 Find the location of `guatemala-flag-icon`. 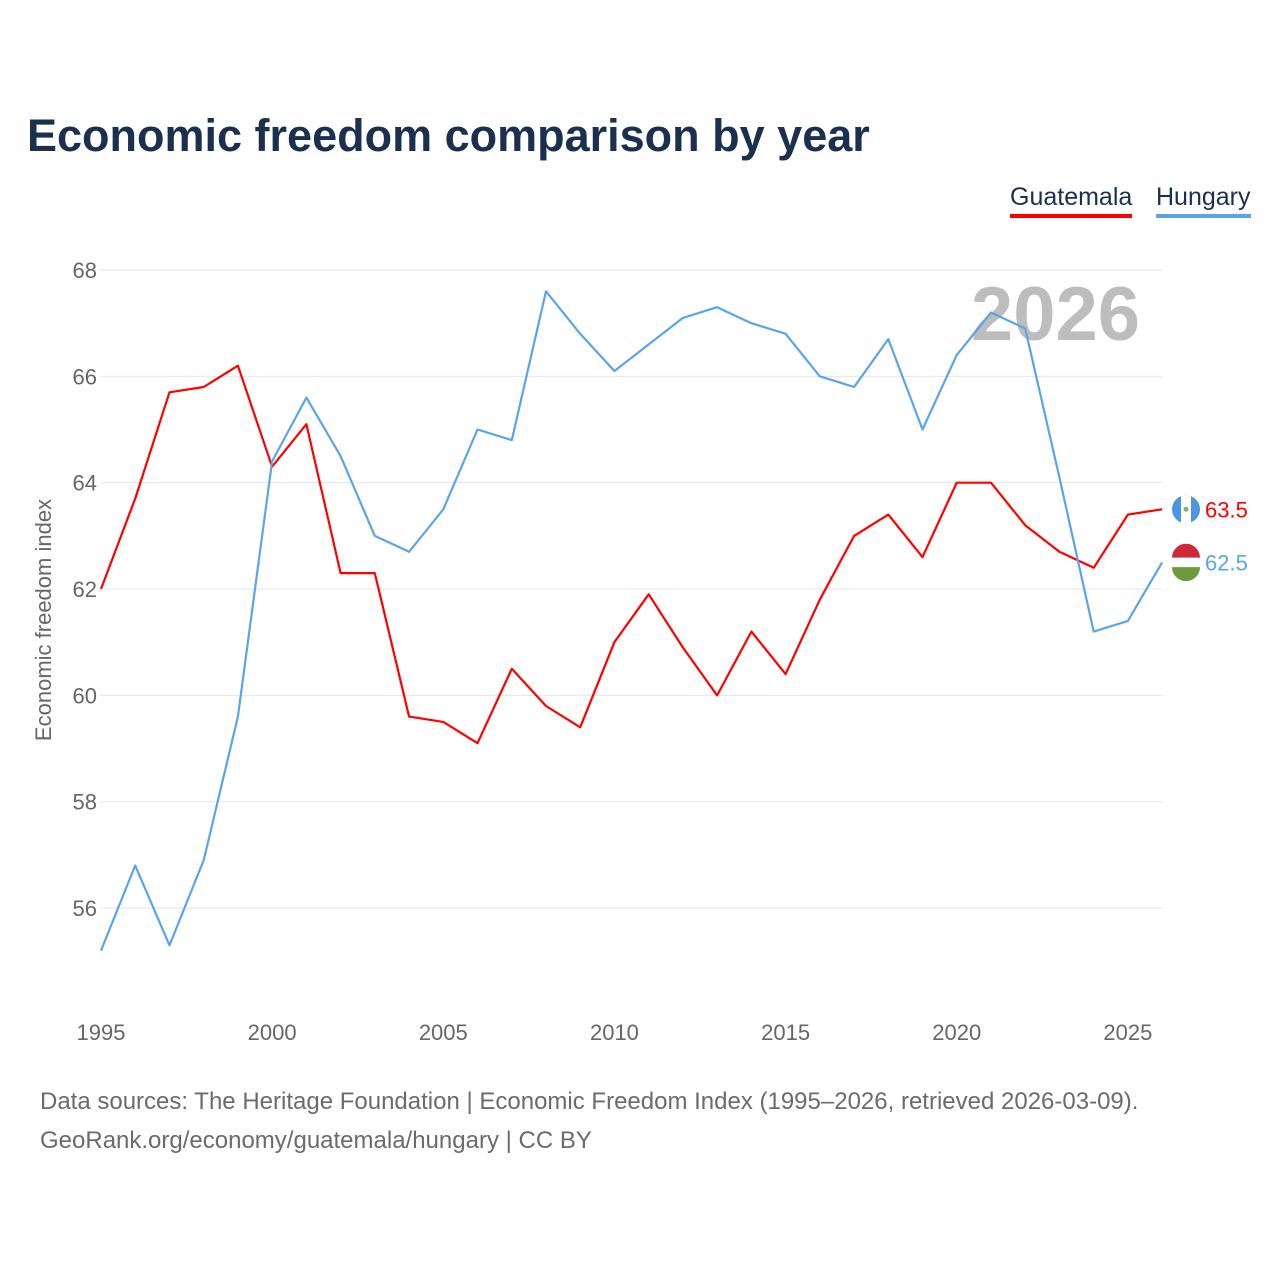

guatemala-flag-icon is located at coordinates (1186, 509).